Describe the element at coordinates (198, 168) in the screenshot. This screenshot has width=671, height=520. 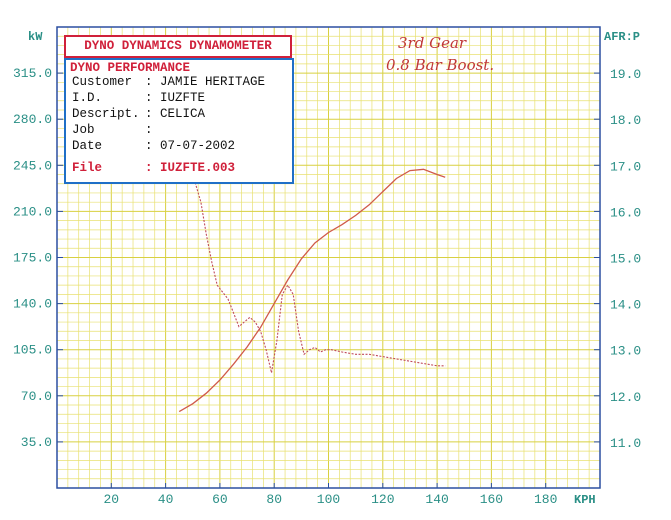
I see `info-value: IUZFTE.003` at that location.